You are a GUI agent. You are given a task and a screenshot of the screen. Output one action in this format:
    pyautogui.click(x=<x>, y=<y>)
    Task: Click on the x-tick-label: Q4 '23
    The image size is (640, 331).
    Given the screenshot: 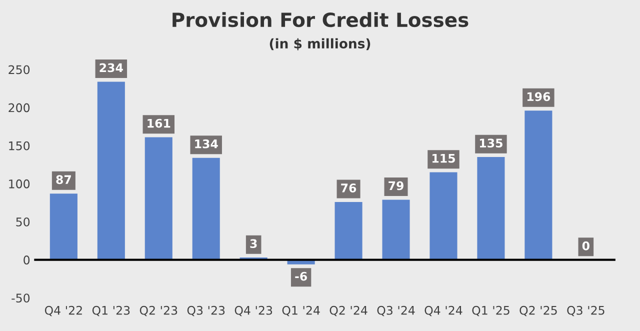 What is the action you would take?
    pyautogui.click(x=253, y=311)
    